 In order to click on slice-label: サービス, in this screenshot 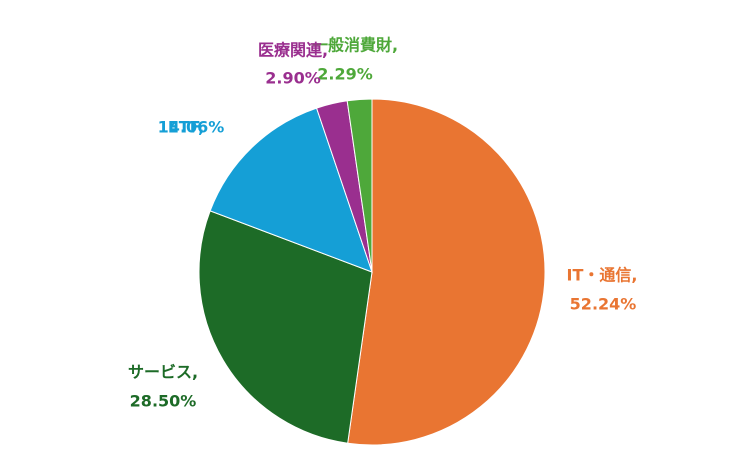, I will do `click(163, 372)`.